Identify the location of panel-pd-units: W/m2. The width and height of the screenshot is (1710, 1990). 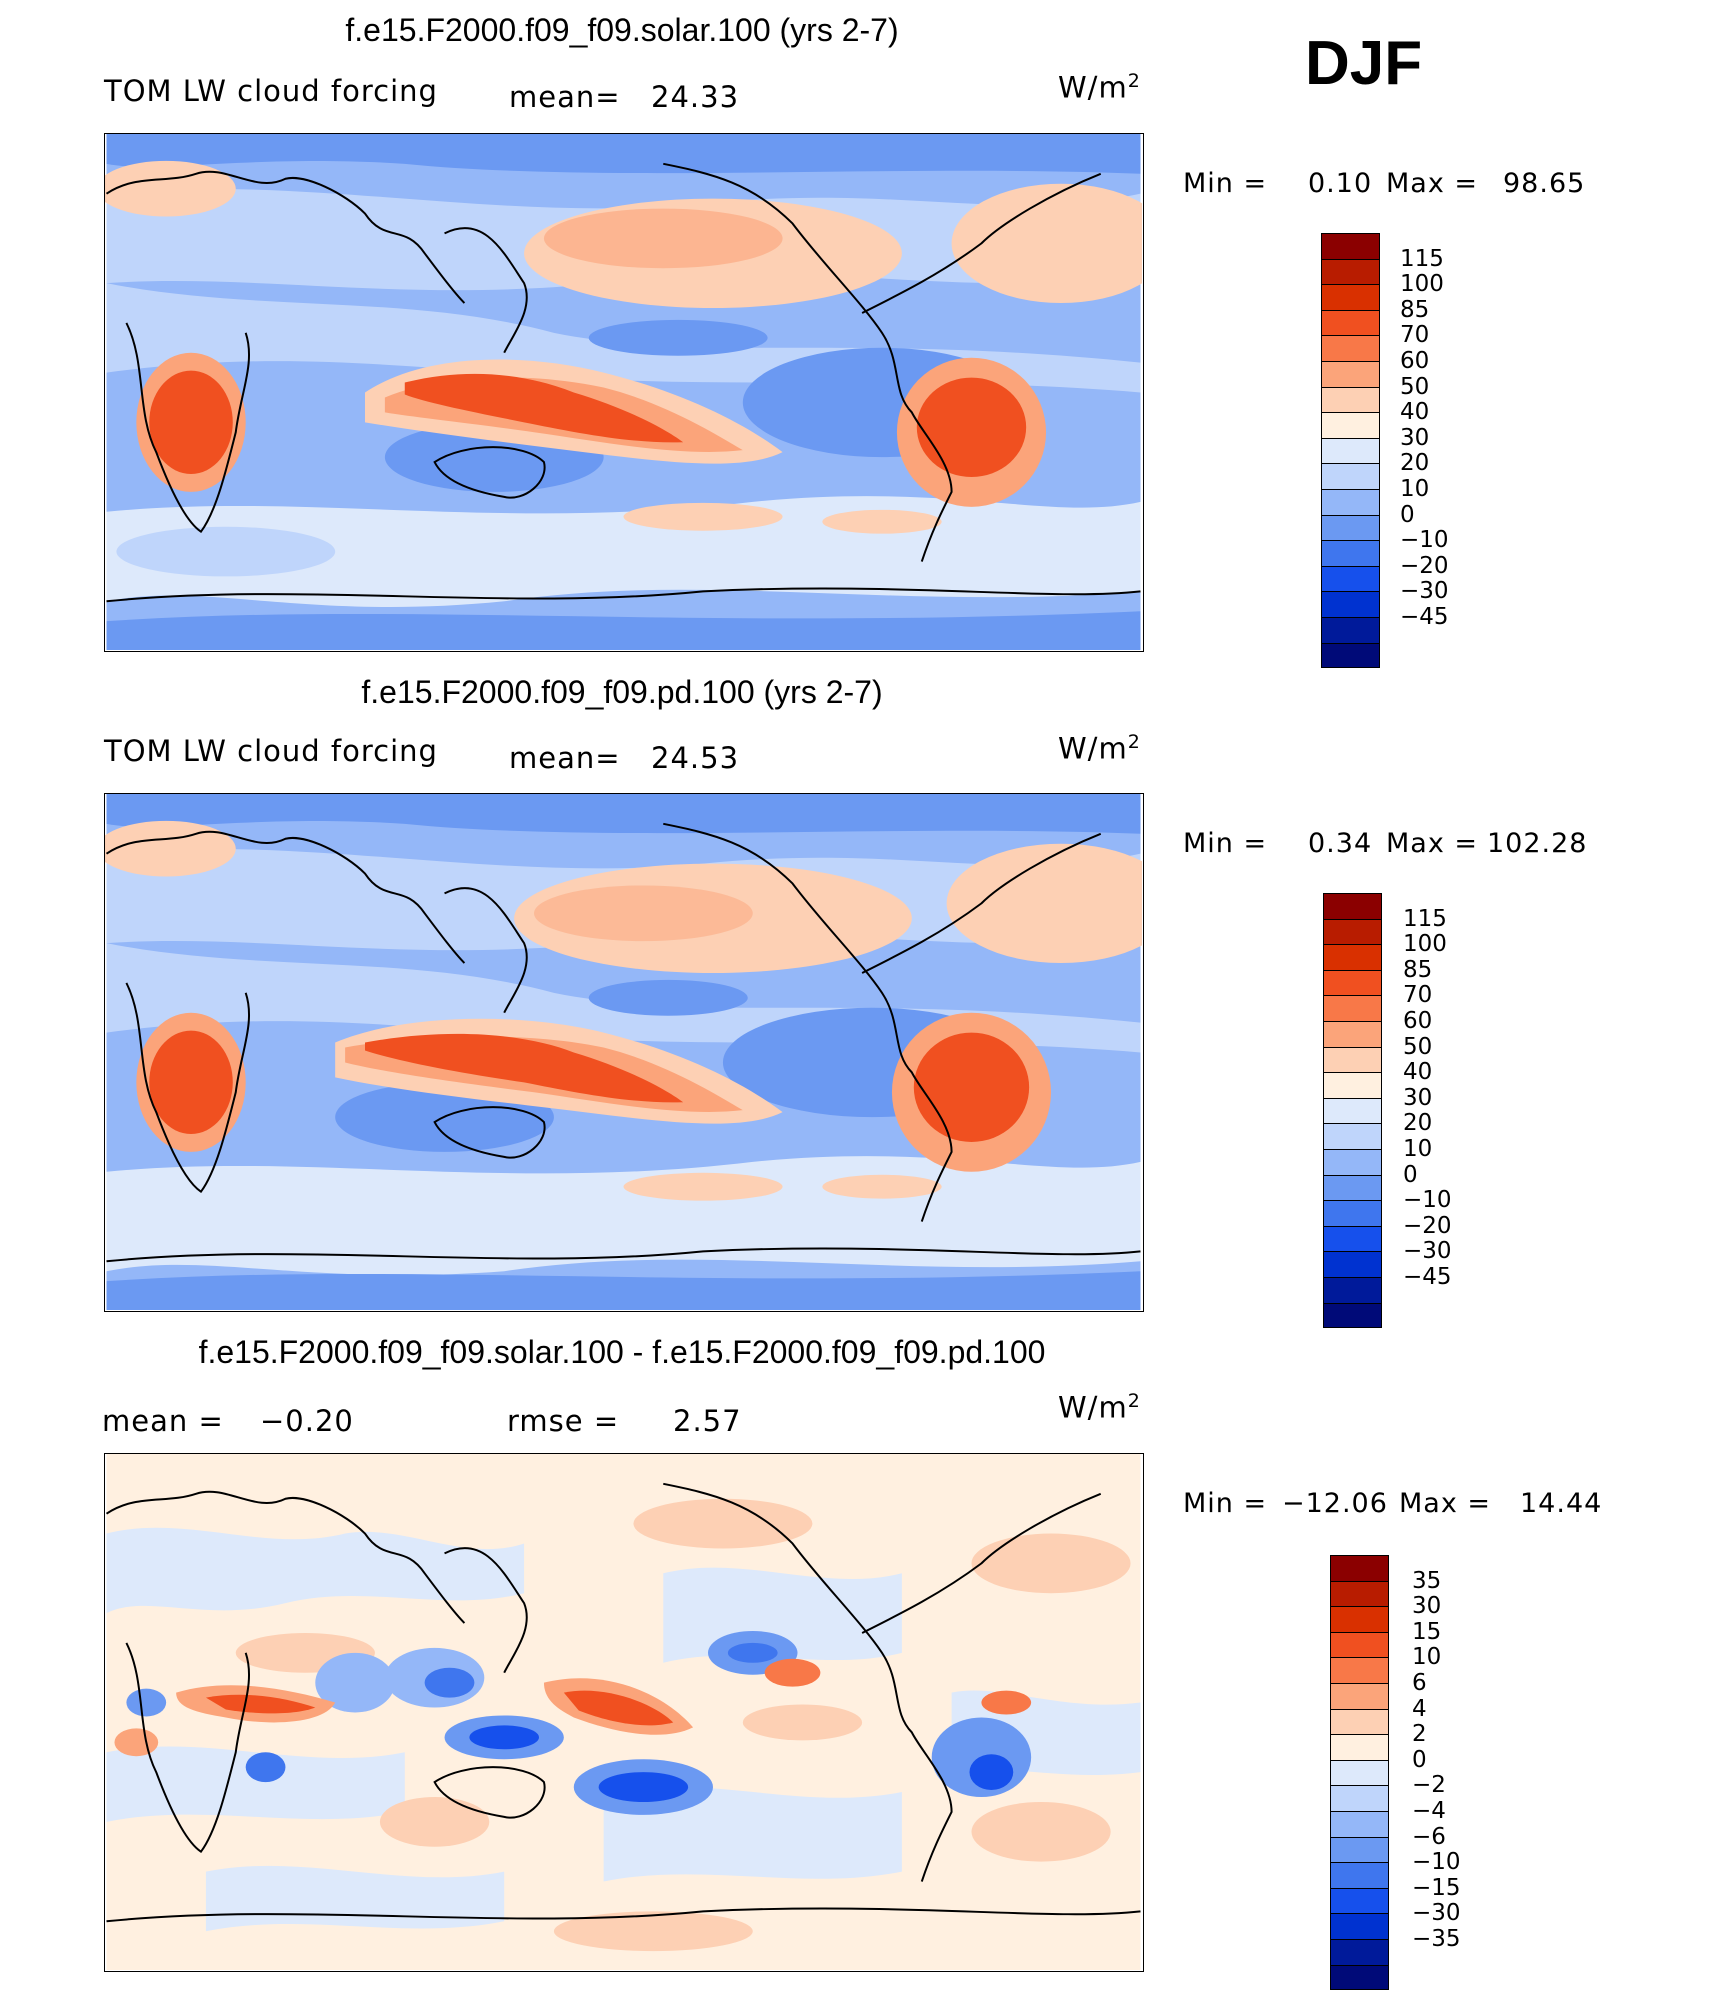
(1099, 748).